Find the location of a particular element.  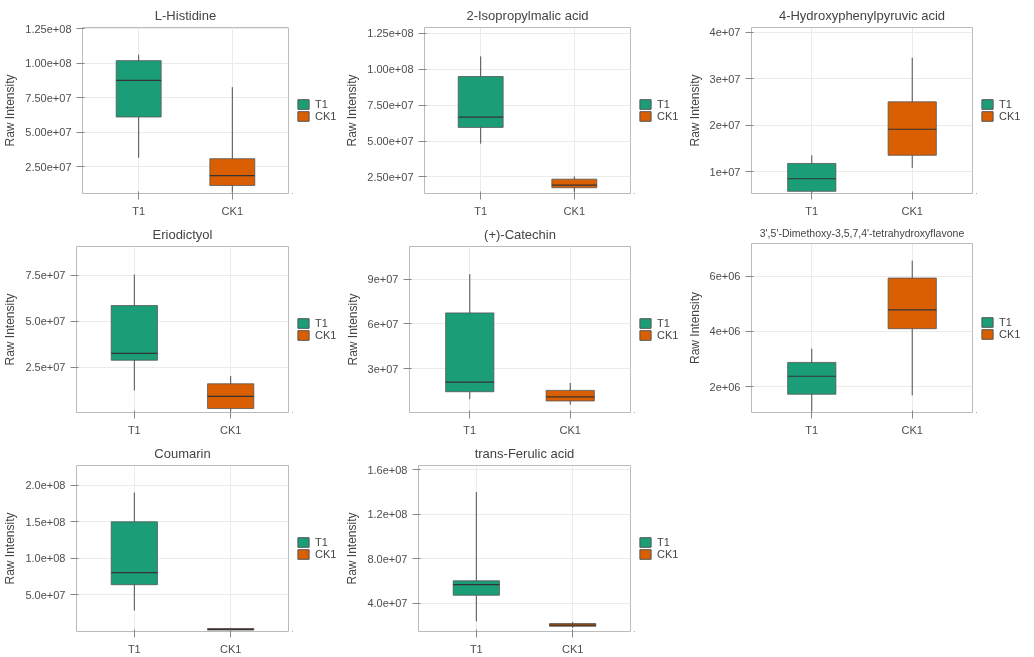

y-tick-label: 2.5e+07 is located at coordinates (45, 367).